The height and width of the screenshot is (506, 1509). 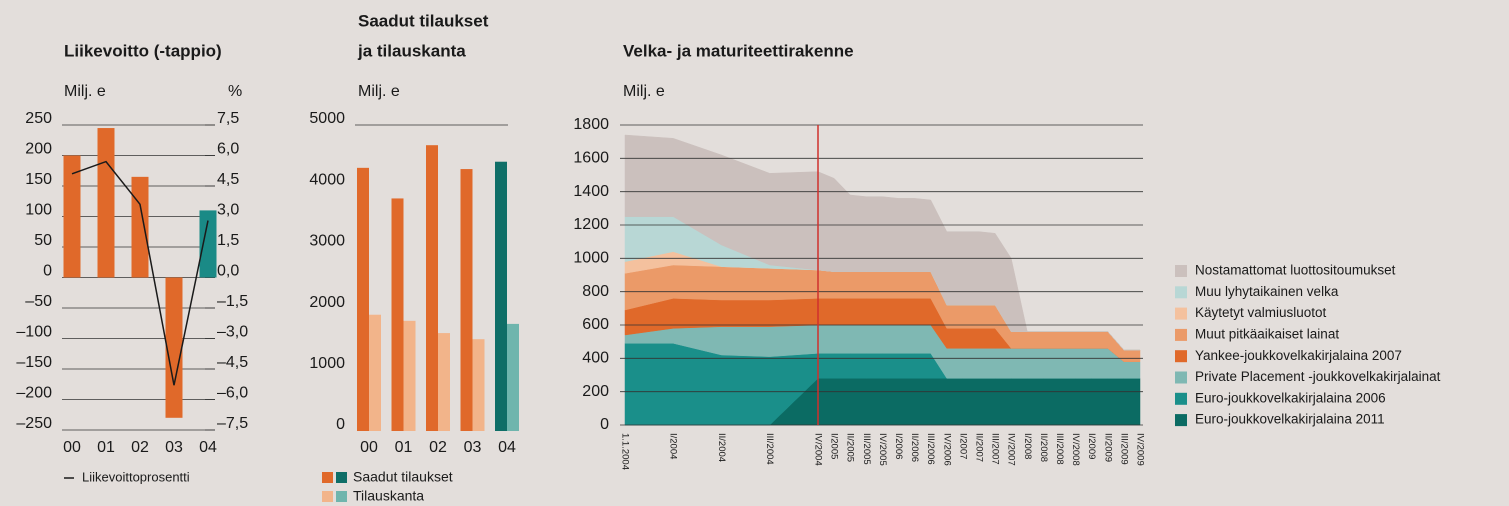 I want to click on x-tick-label: II/2005, so click(x=850, y=447).